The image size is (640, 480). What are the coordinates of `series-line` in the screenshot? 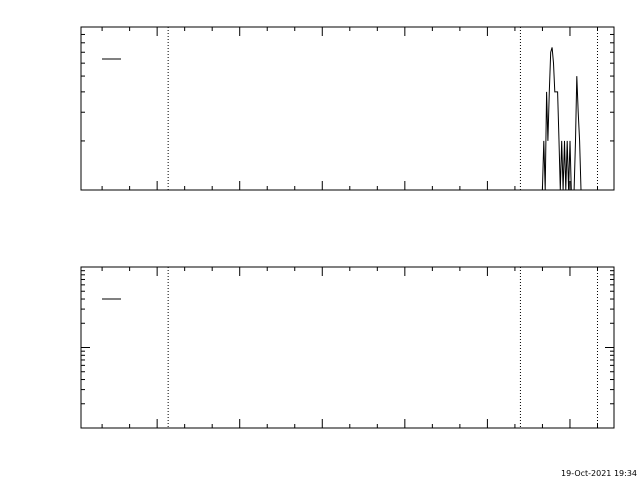 It's located at (565, 118).